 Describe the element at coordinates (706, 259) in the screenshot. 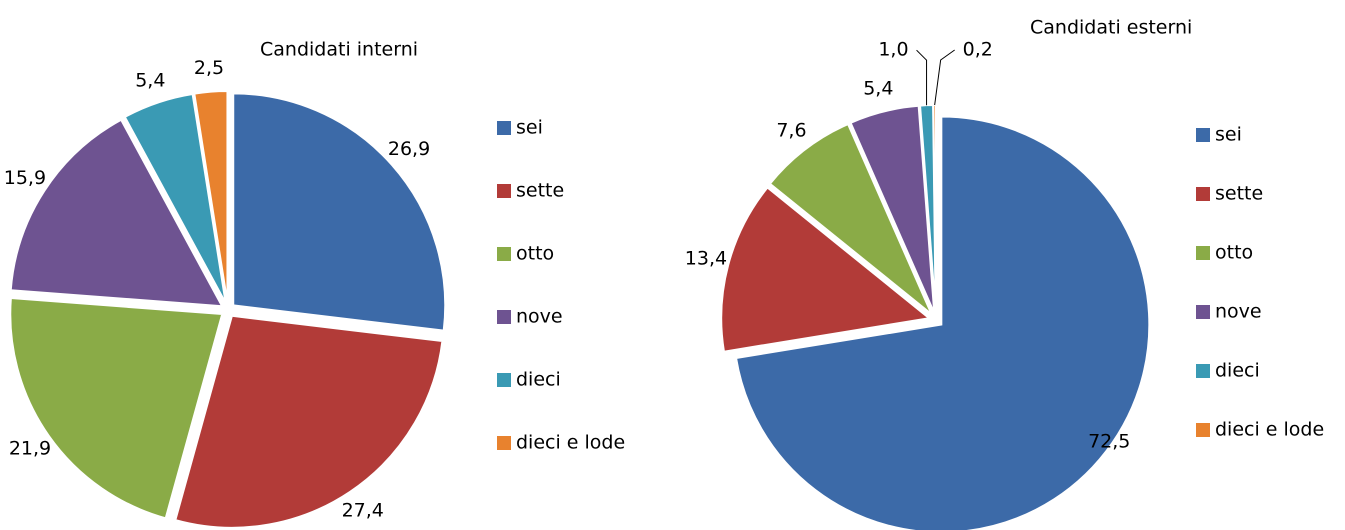

I see `data-label: 13,4` at that location.